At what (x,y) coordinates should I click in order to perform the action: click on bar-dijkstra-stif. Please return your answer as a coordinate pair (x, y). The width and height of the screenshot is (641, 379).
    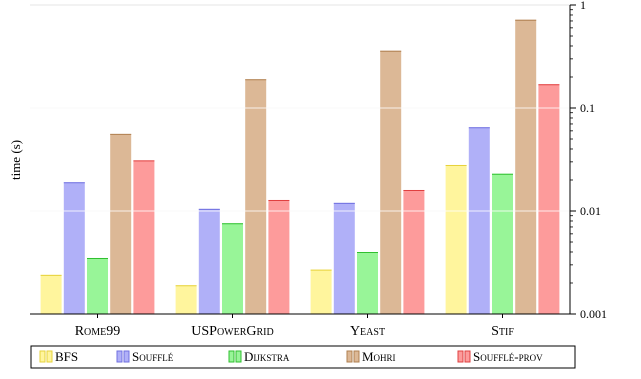
    Looking at the image, I should click on (502, 243).